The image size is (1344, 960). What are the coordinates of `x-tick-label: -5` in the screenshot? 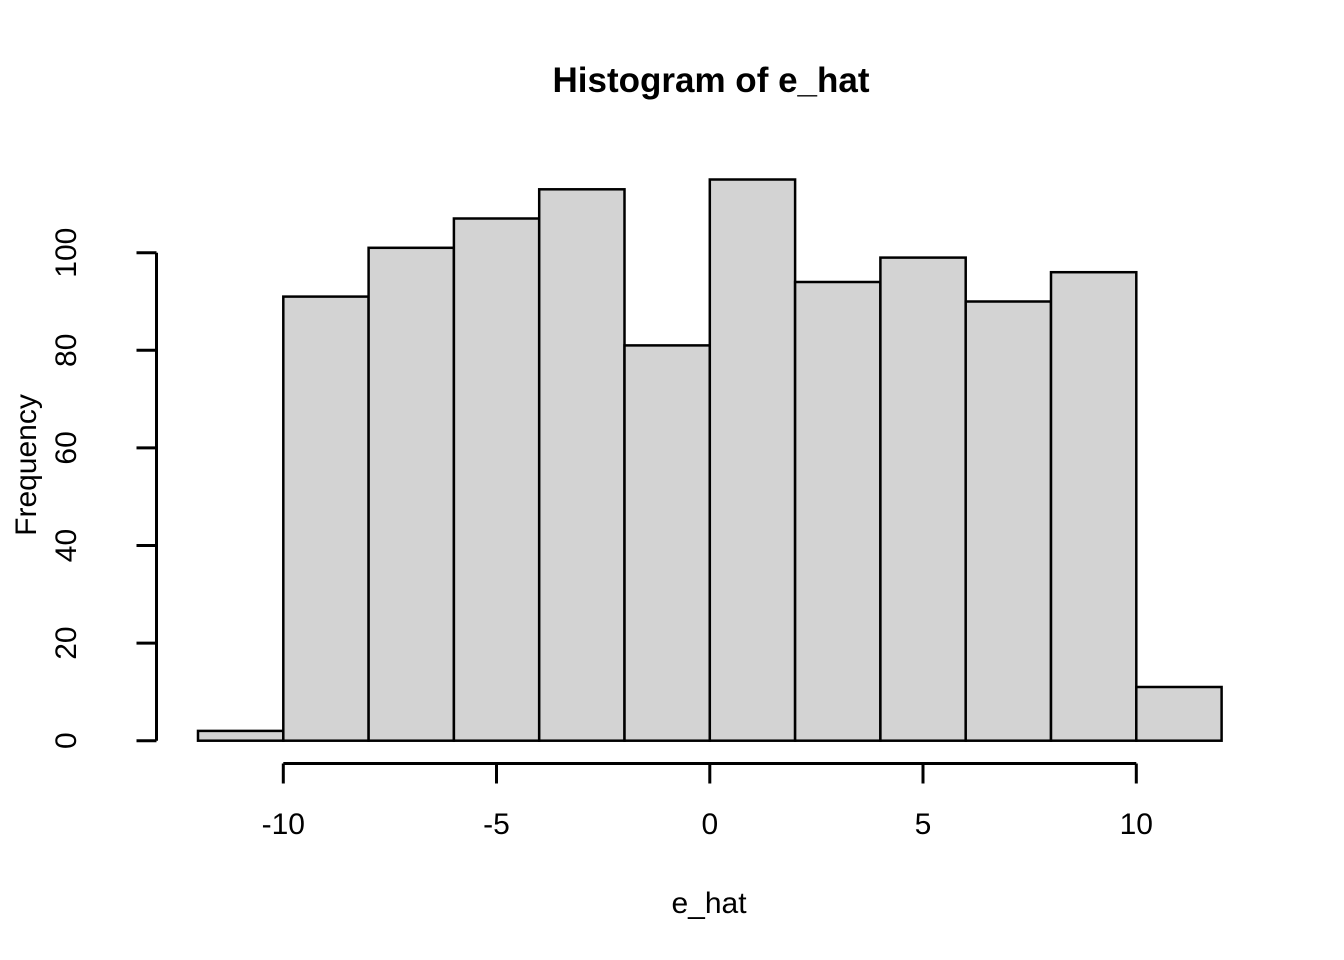 It's located at (496, 824).